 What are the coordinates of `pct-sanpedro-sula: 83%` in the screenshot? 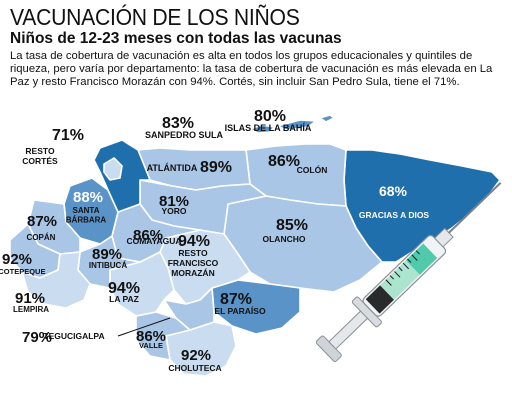 It's located at (178, 123).